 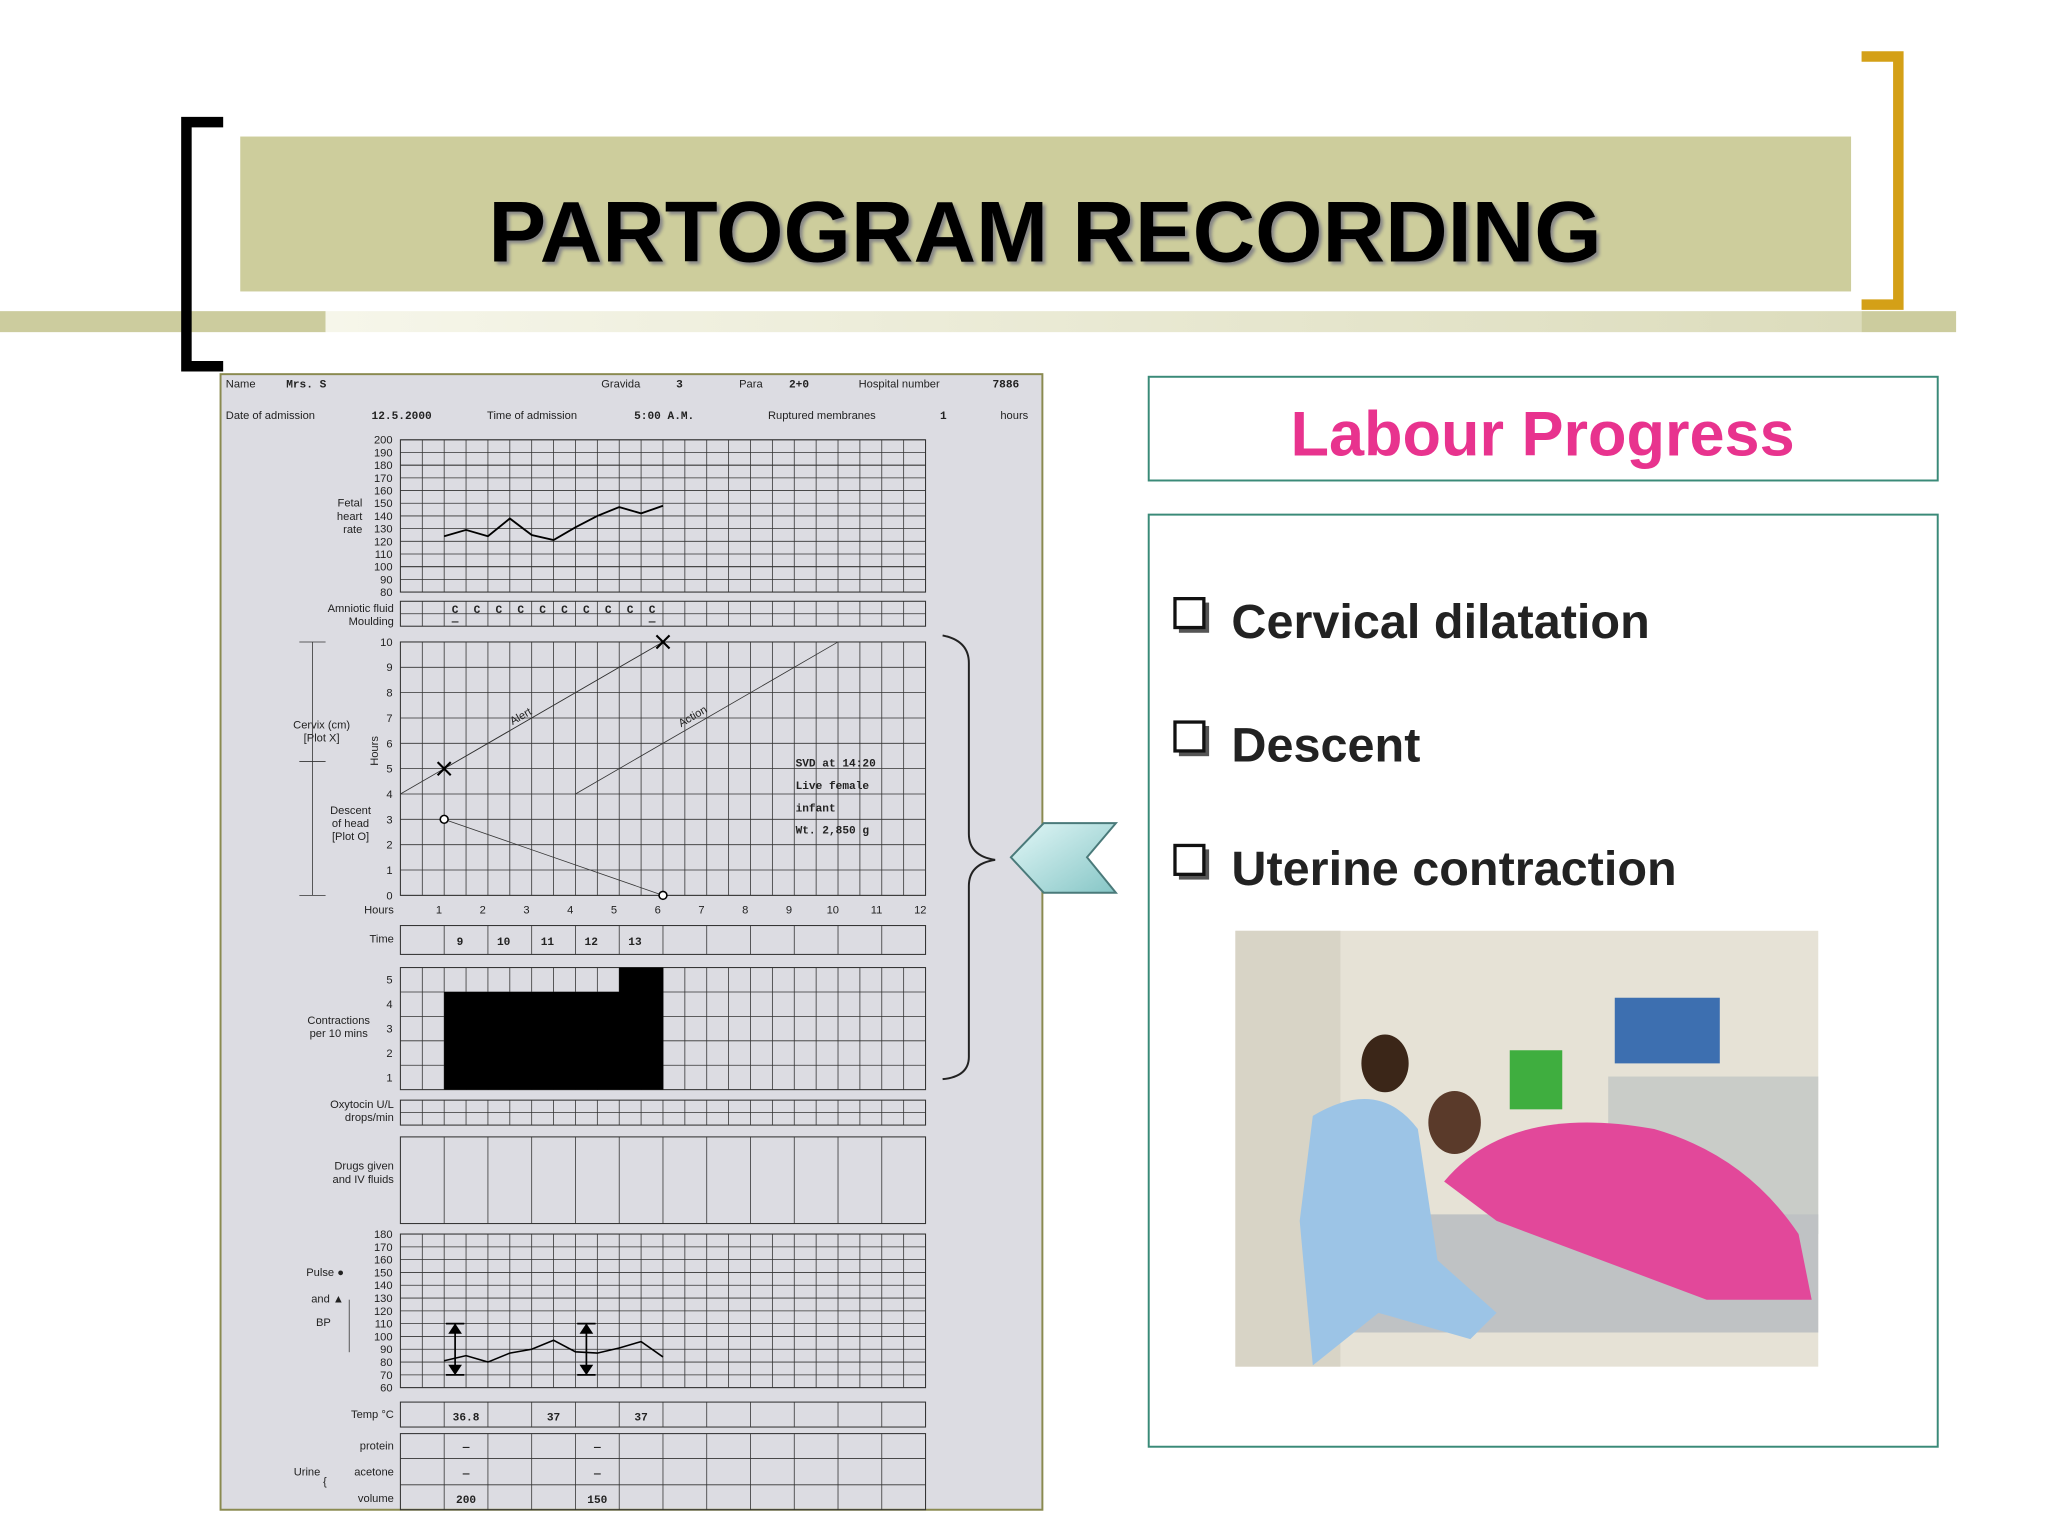 I want to click on time-value: 13, so click(x=635, y=943).